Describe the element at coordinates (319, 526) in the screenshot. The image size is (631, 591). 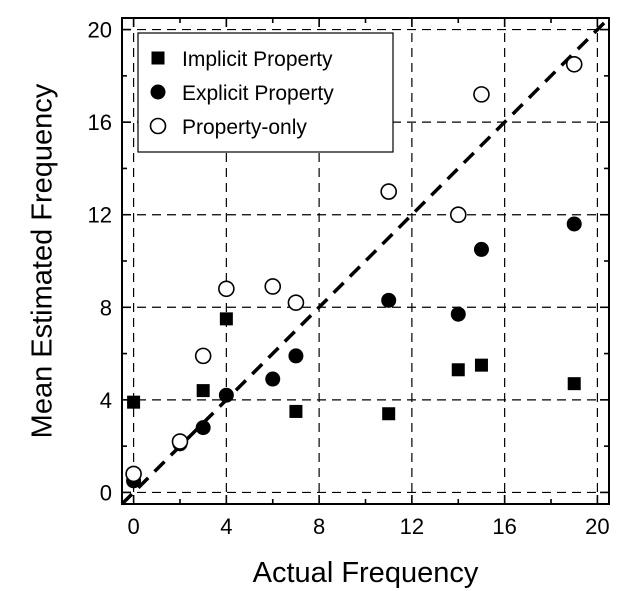
I see `x-tick-label: 8` at that location.